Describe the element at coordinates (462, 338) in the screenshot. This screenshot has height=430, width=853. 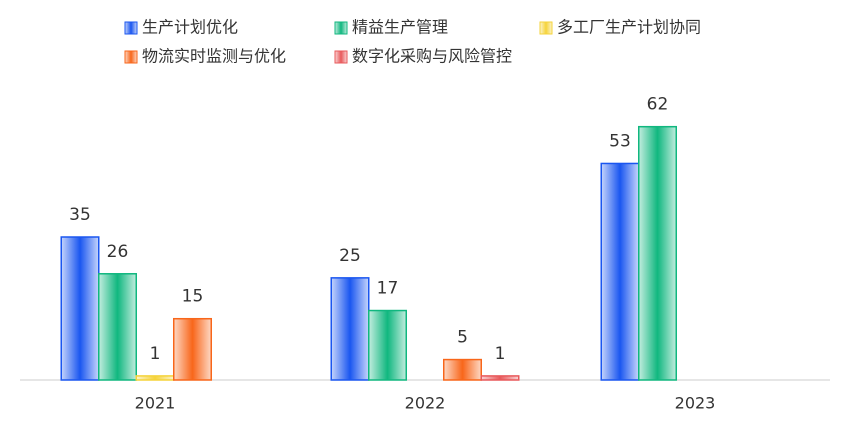
I see `data-label: 5` at that location.